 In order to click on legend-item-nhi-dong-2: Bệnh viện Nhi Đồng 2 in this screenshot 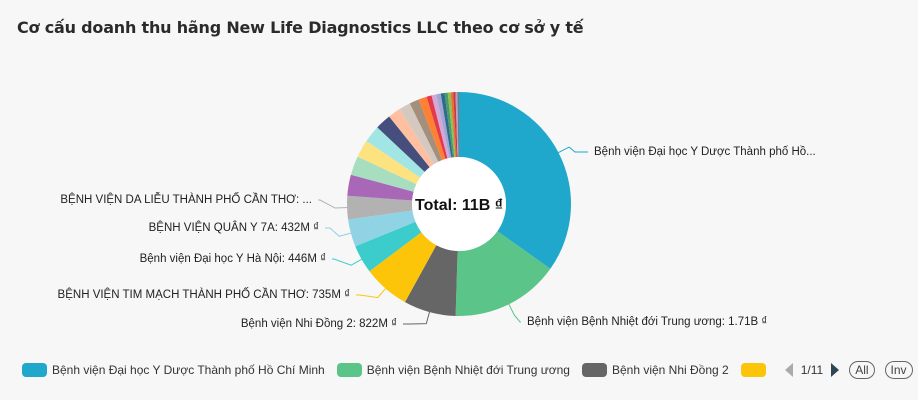, I will do `click(655, 370)`.